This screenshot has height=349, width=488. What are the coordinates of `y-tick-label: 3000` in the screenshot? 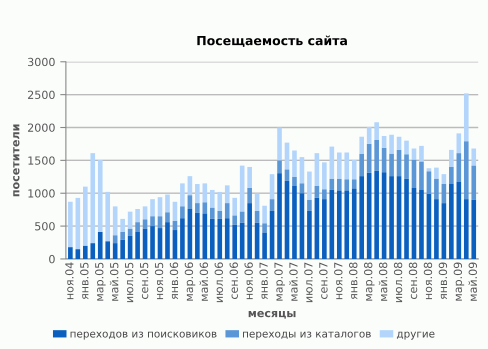 It's located at (41, 62).